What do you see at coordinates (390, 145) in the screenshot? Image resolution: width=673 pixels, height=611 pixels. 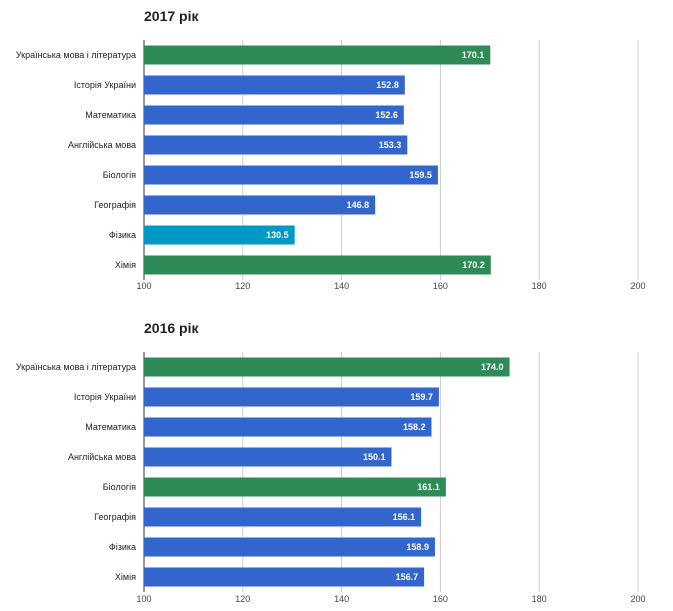 I see `data-label: 153.3` at bounding box center [390, 145].